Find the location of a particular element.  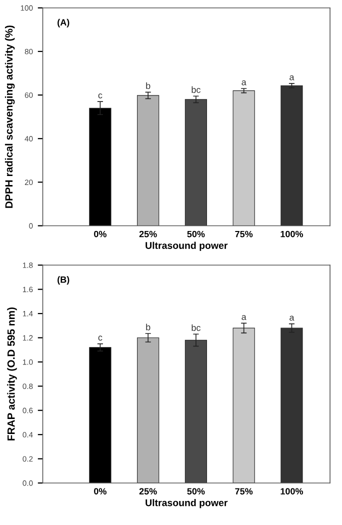

annotation: (B) is located at coordinates (64, 280).